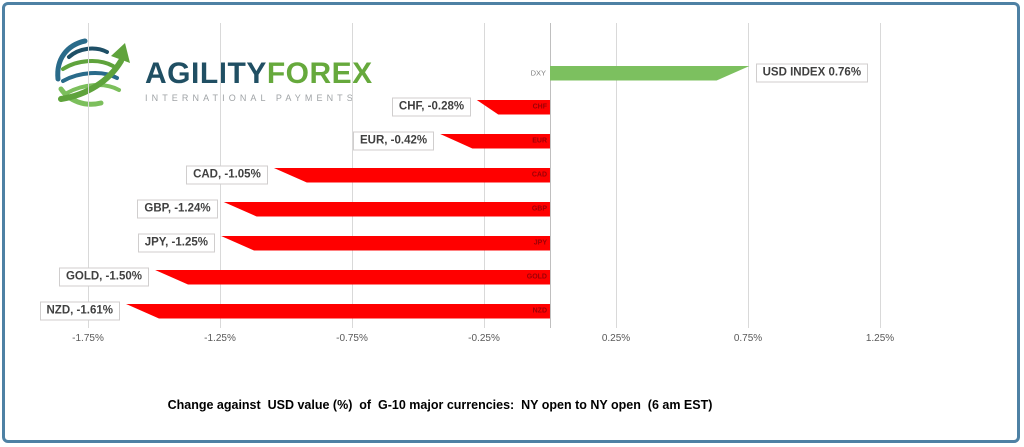 This screenshot has height=447, width=1024. I want to click on bar-nzd, so click(337, 311).